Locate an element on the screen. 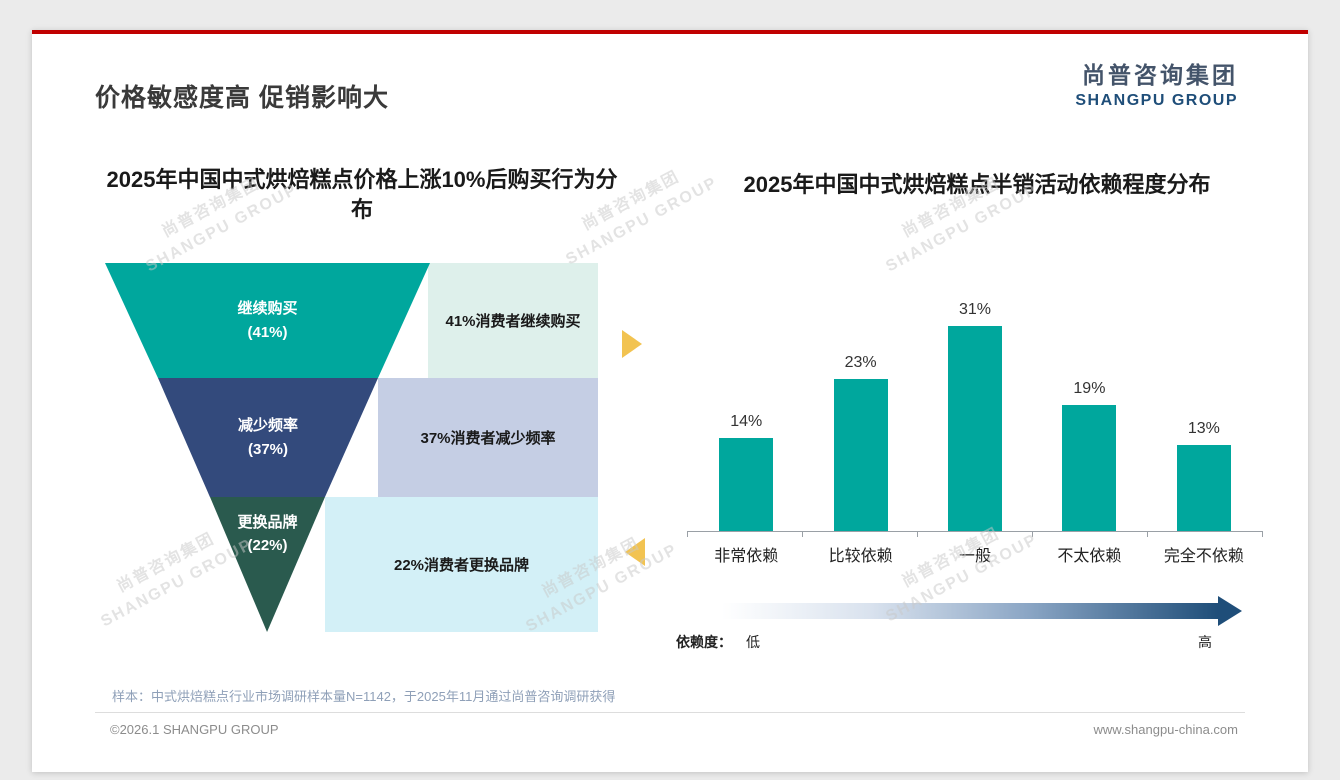  category-label: 完全不依赖 is located at coordinates (1203, 556).